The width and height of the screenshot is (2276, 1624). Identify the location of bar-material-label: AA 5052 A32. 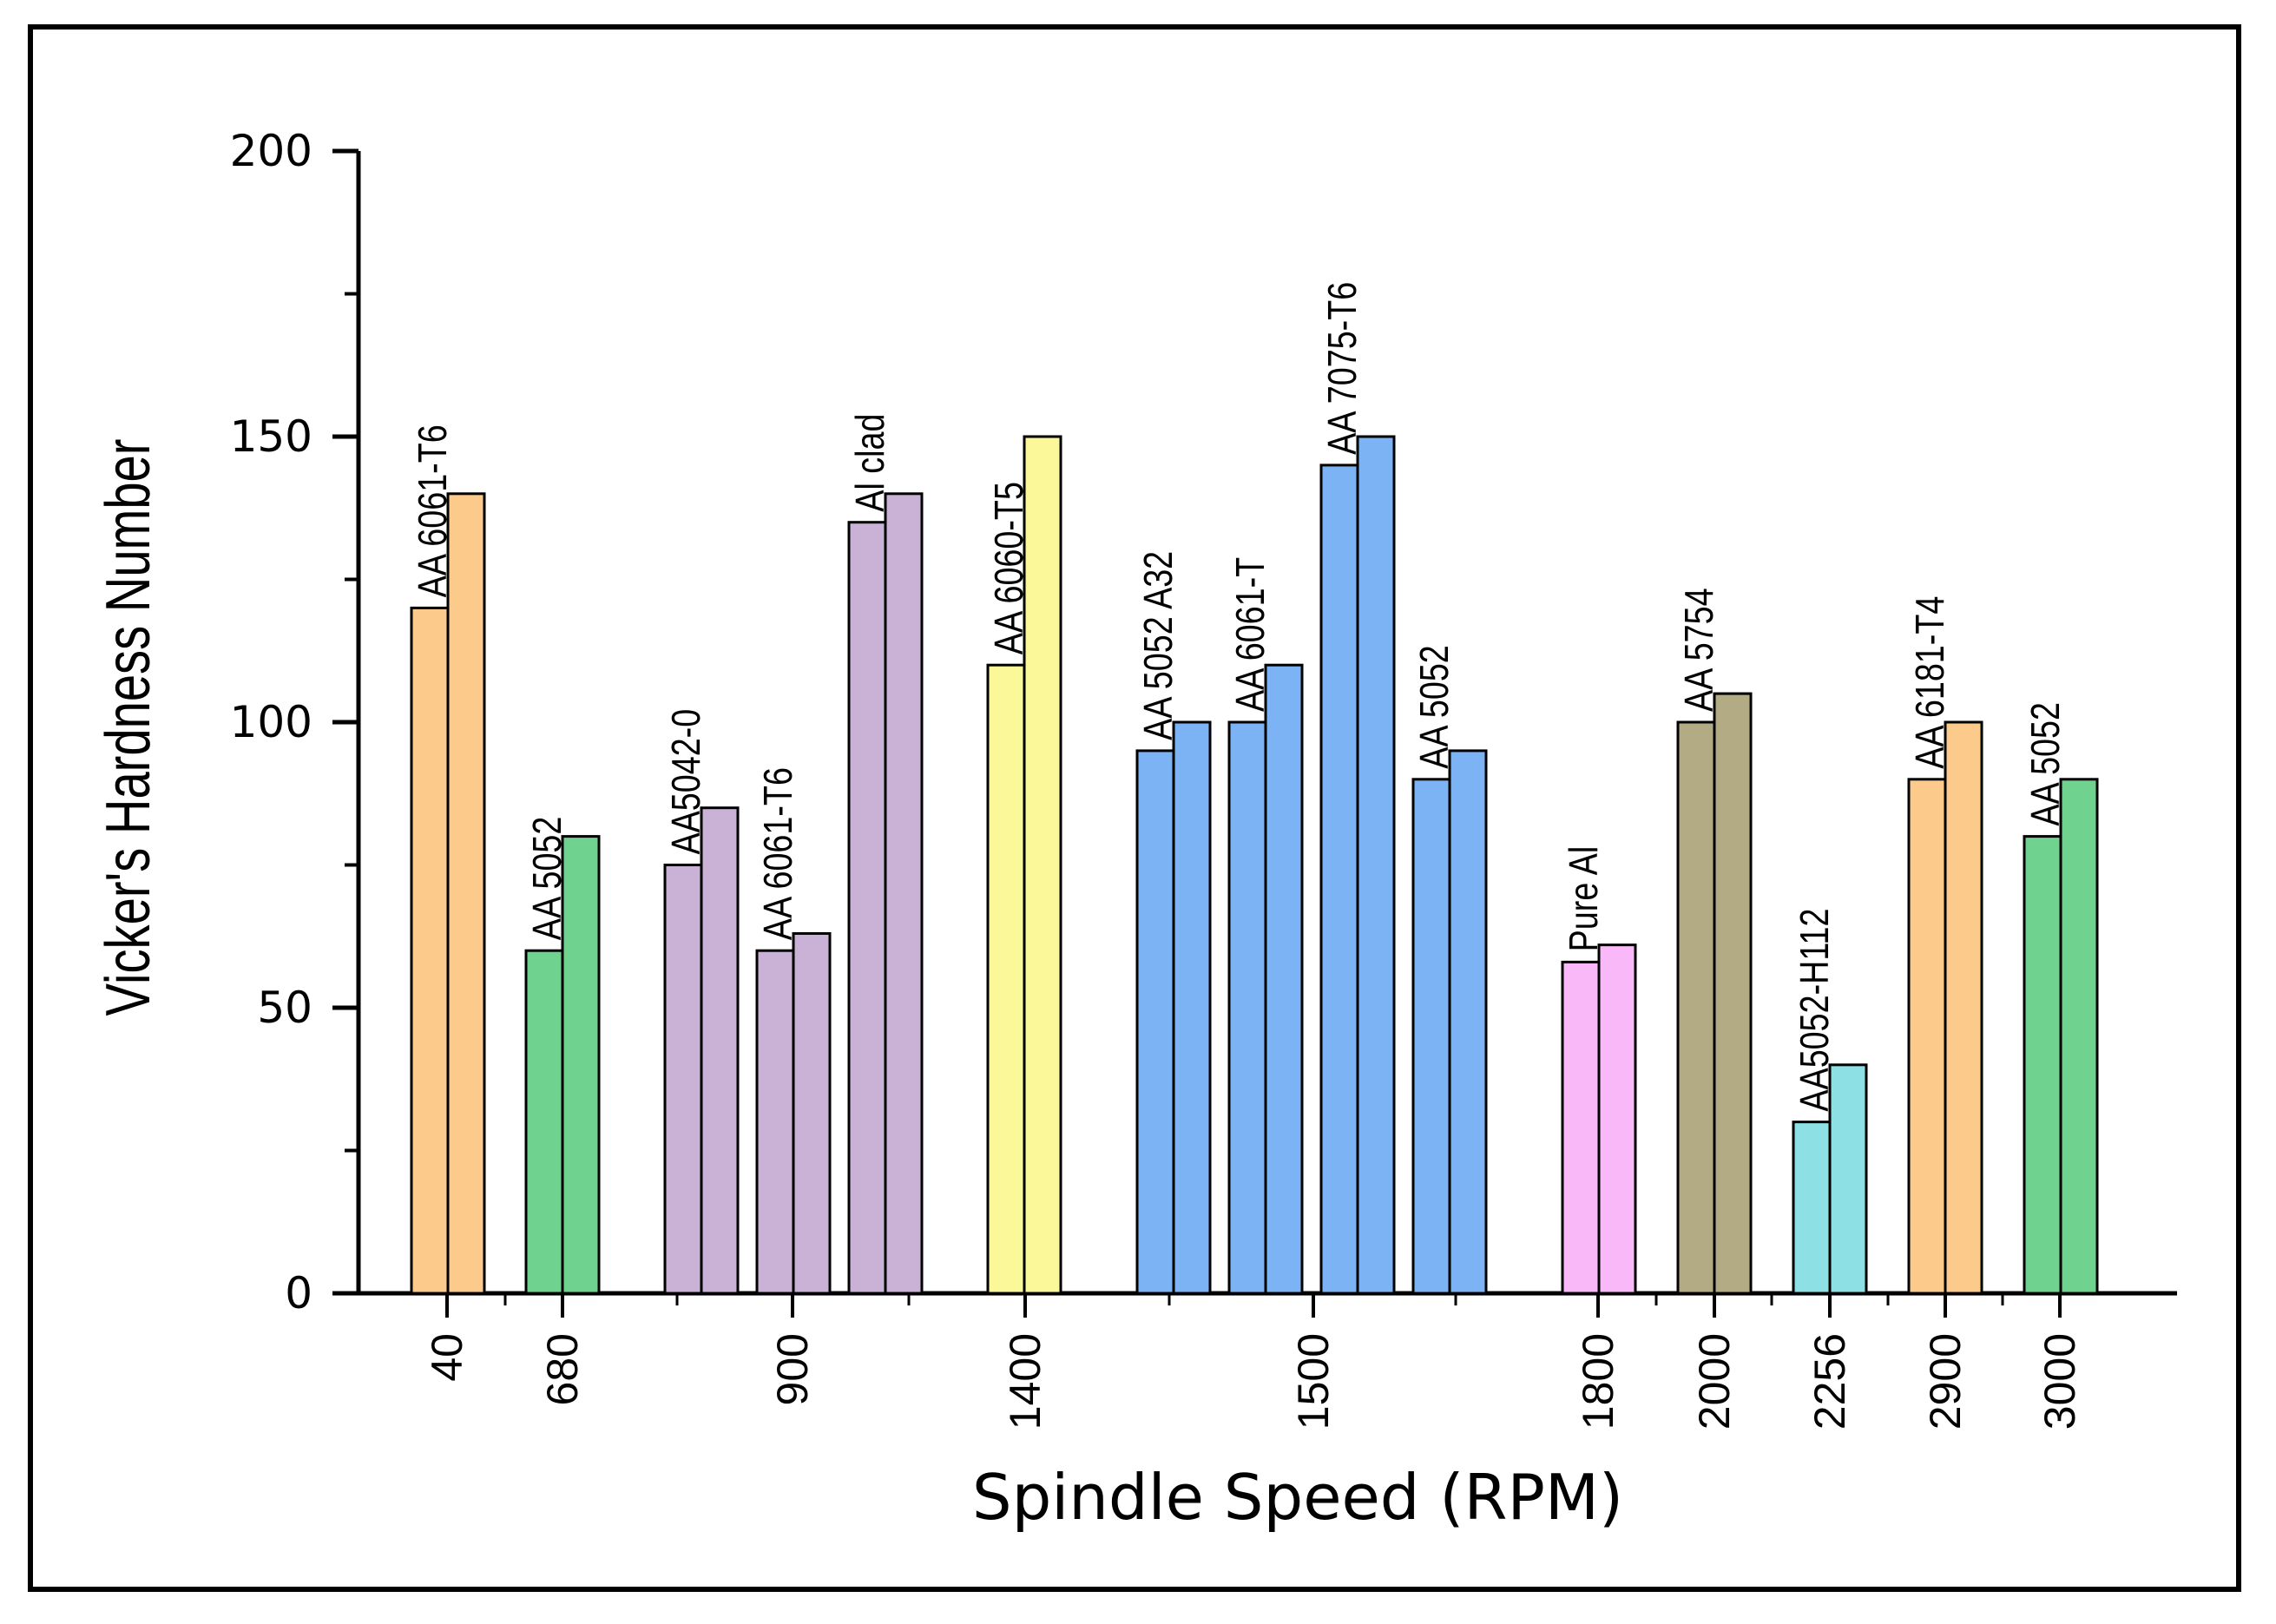
(1158, 645).